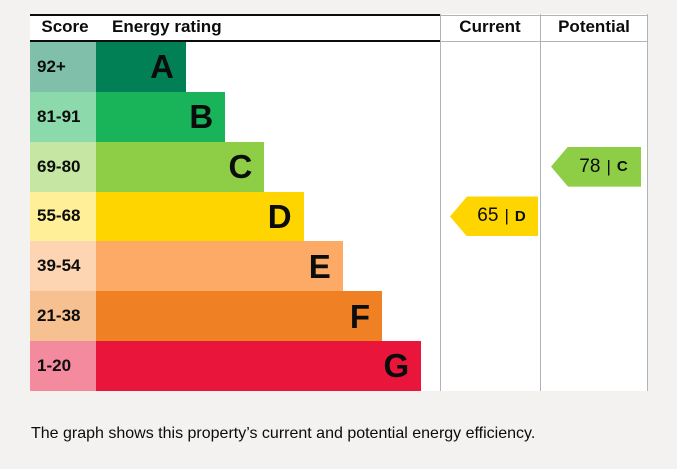  Describe the element at coordinates (540, 202) in the screenshot. I see `potential-column-divider` at that location.